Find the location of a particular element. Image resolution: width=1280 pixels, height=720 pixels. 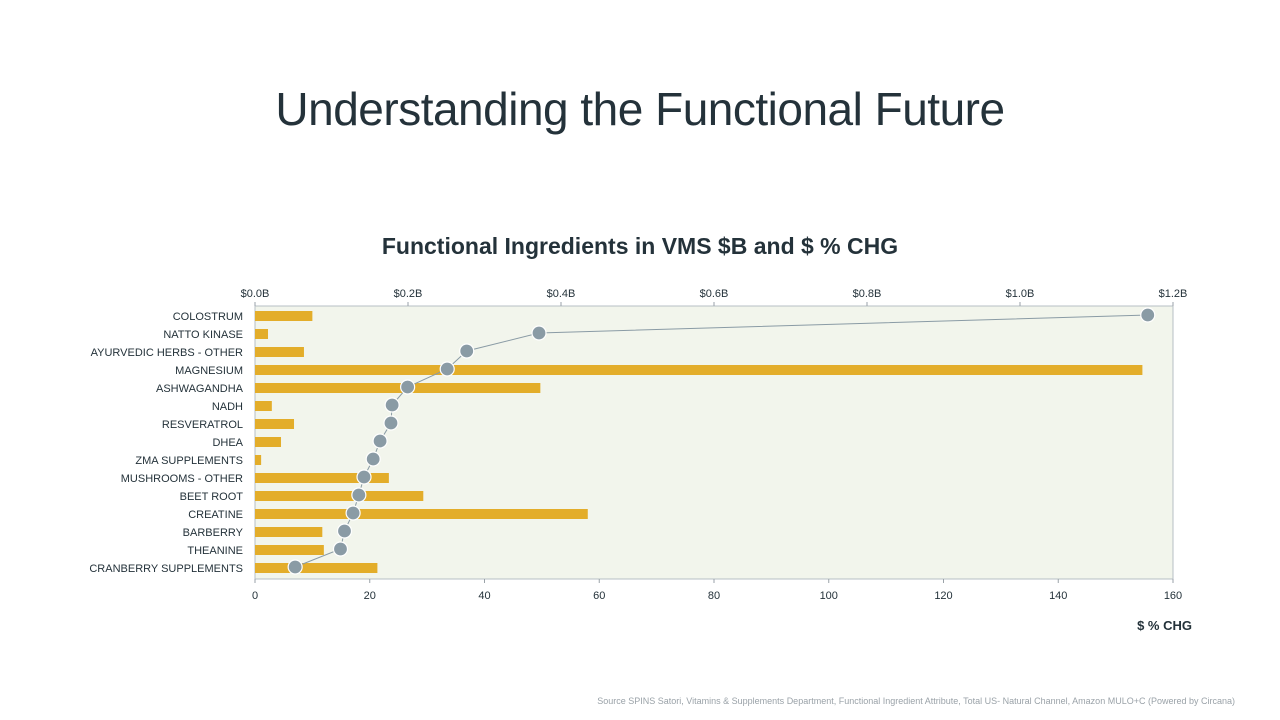

top-axis-tick-label: $1.0B is located at coordinates (1020, 294).